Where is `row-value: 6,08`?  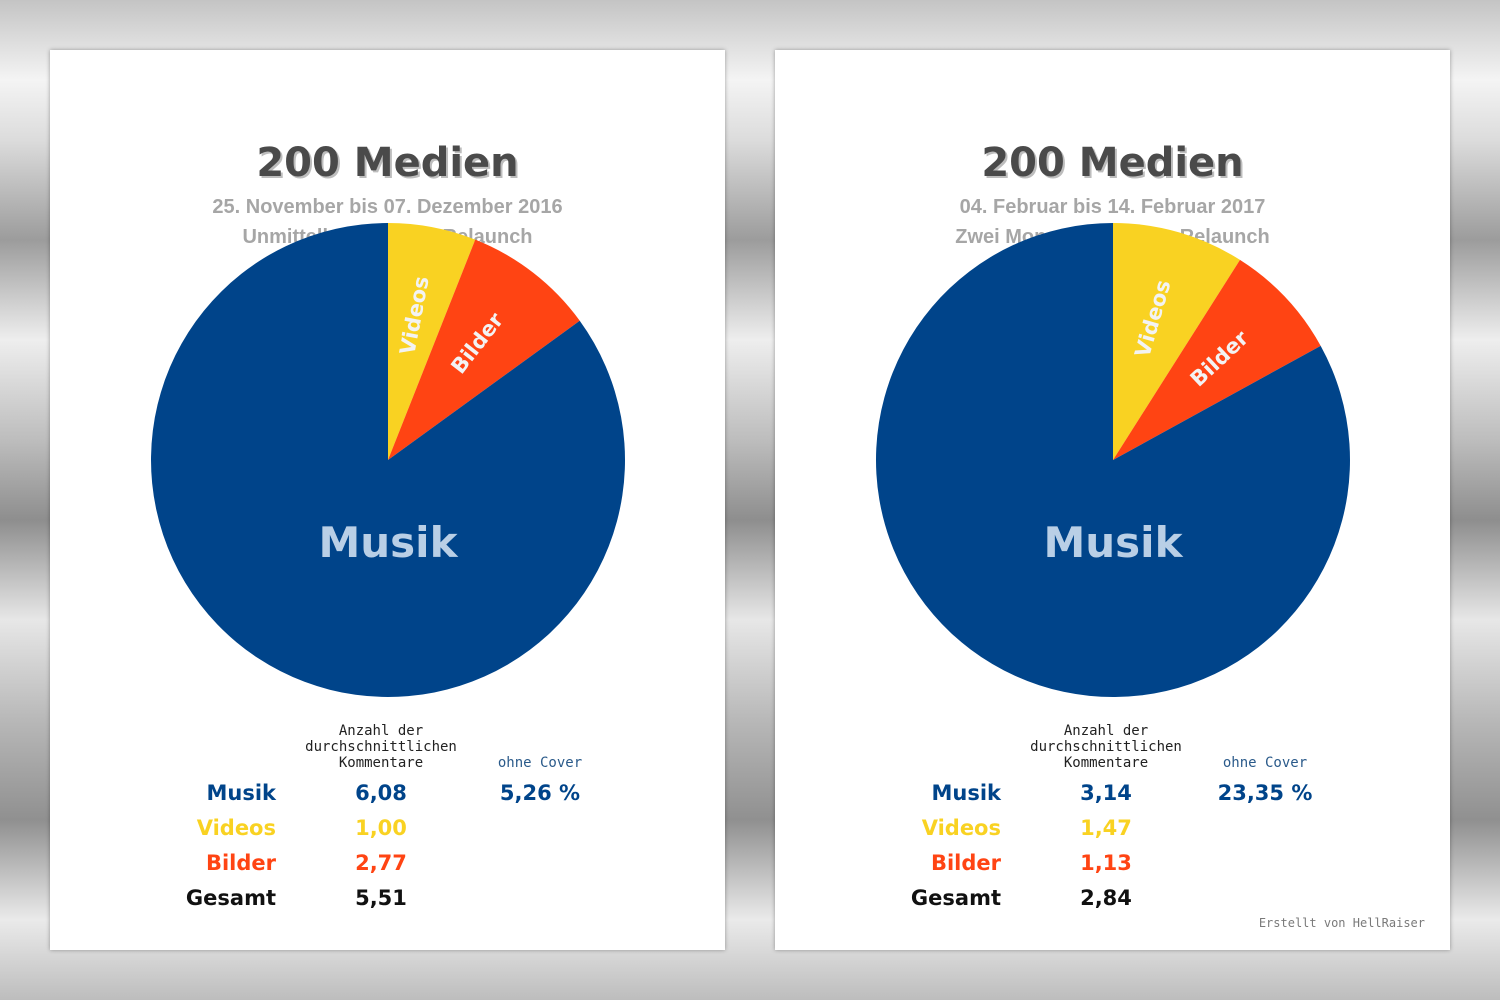 row-value: 6,08 is located at coordinates (381, 793).